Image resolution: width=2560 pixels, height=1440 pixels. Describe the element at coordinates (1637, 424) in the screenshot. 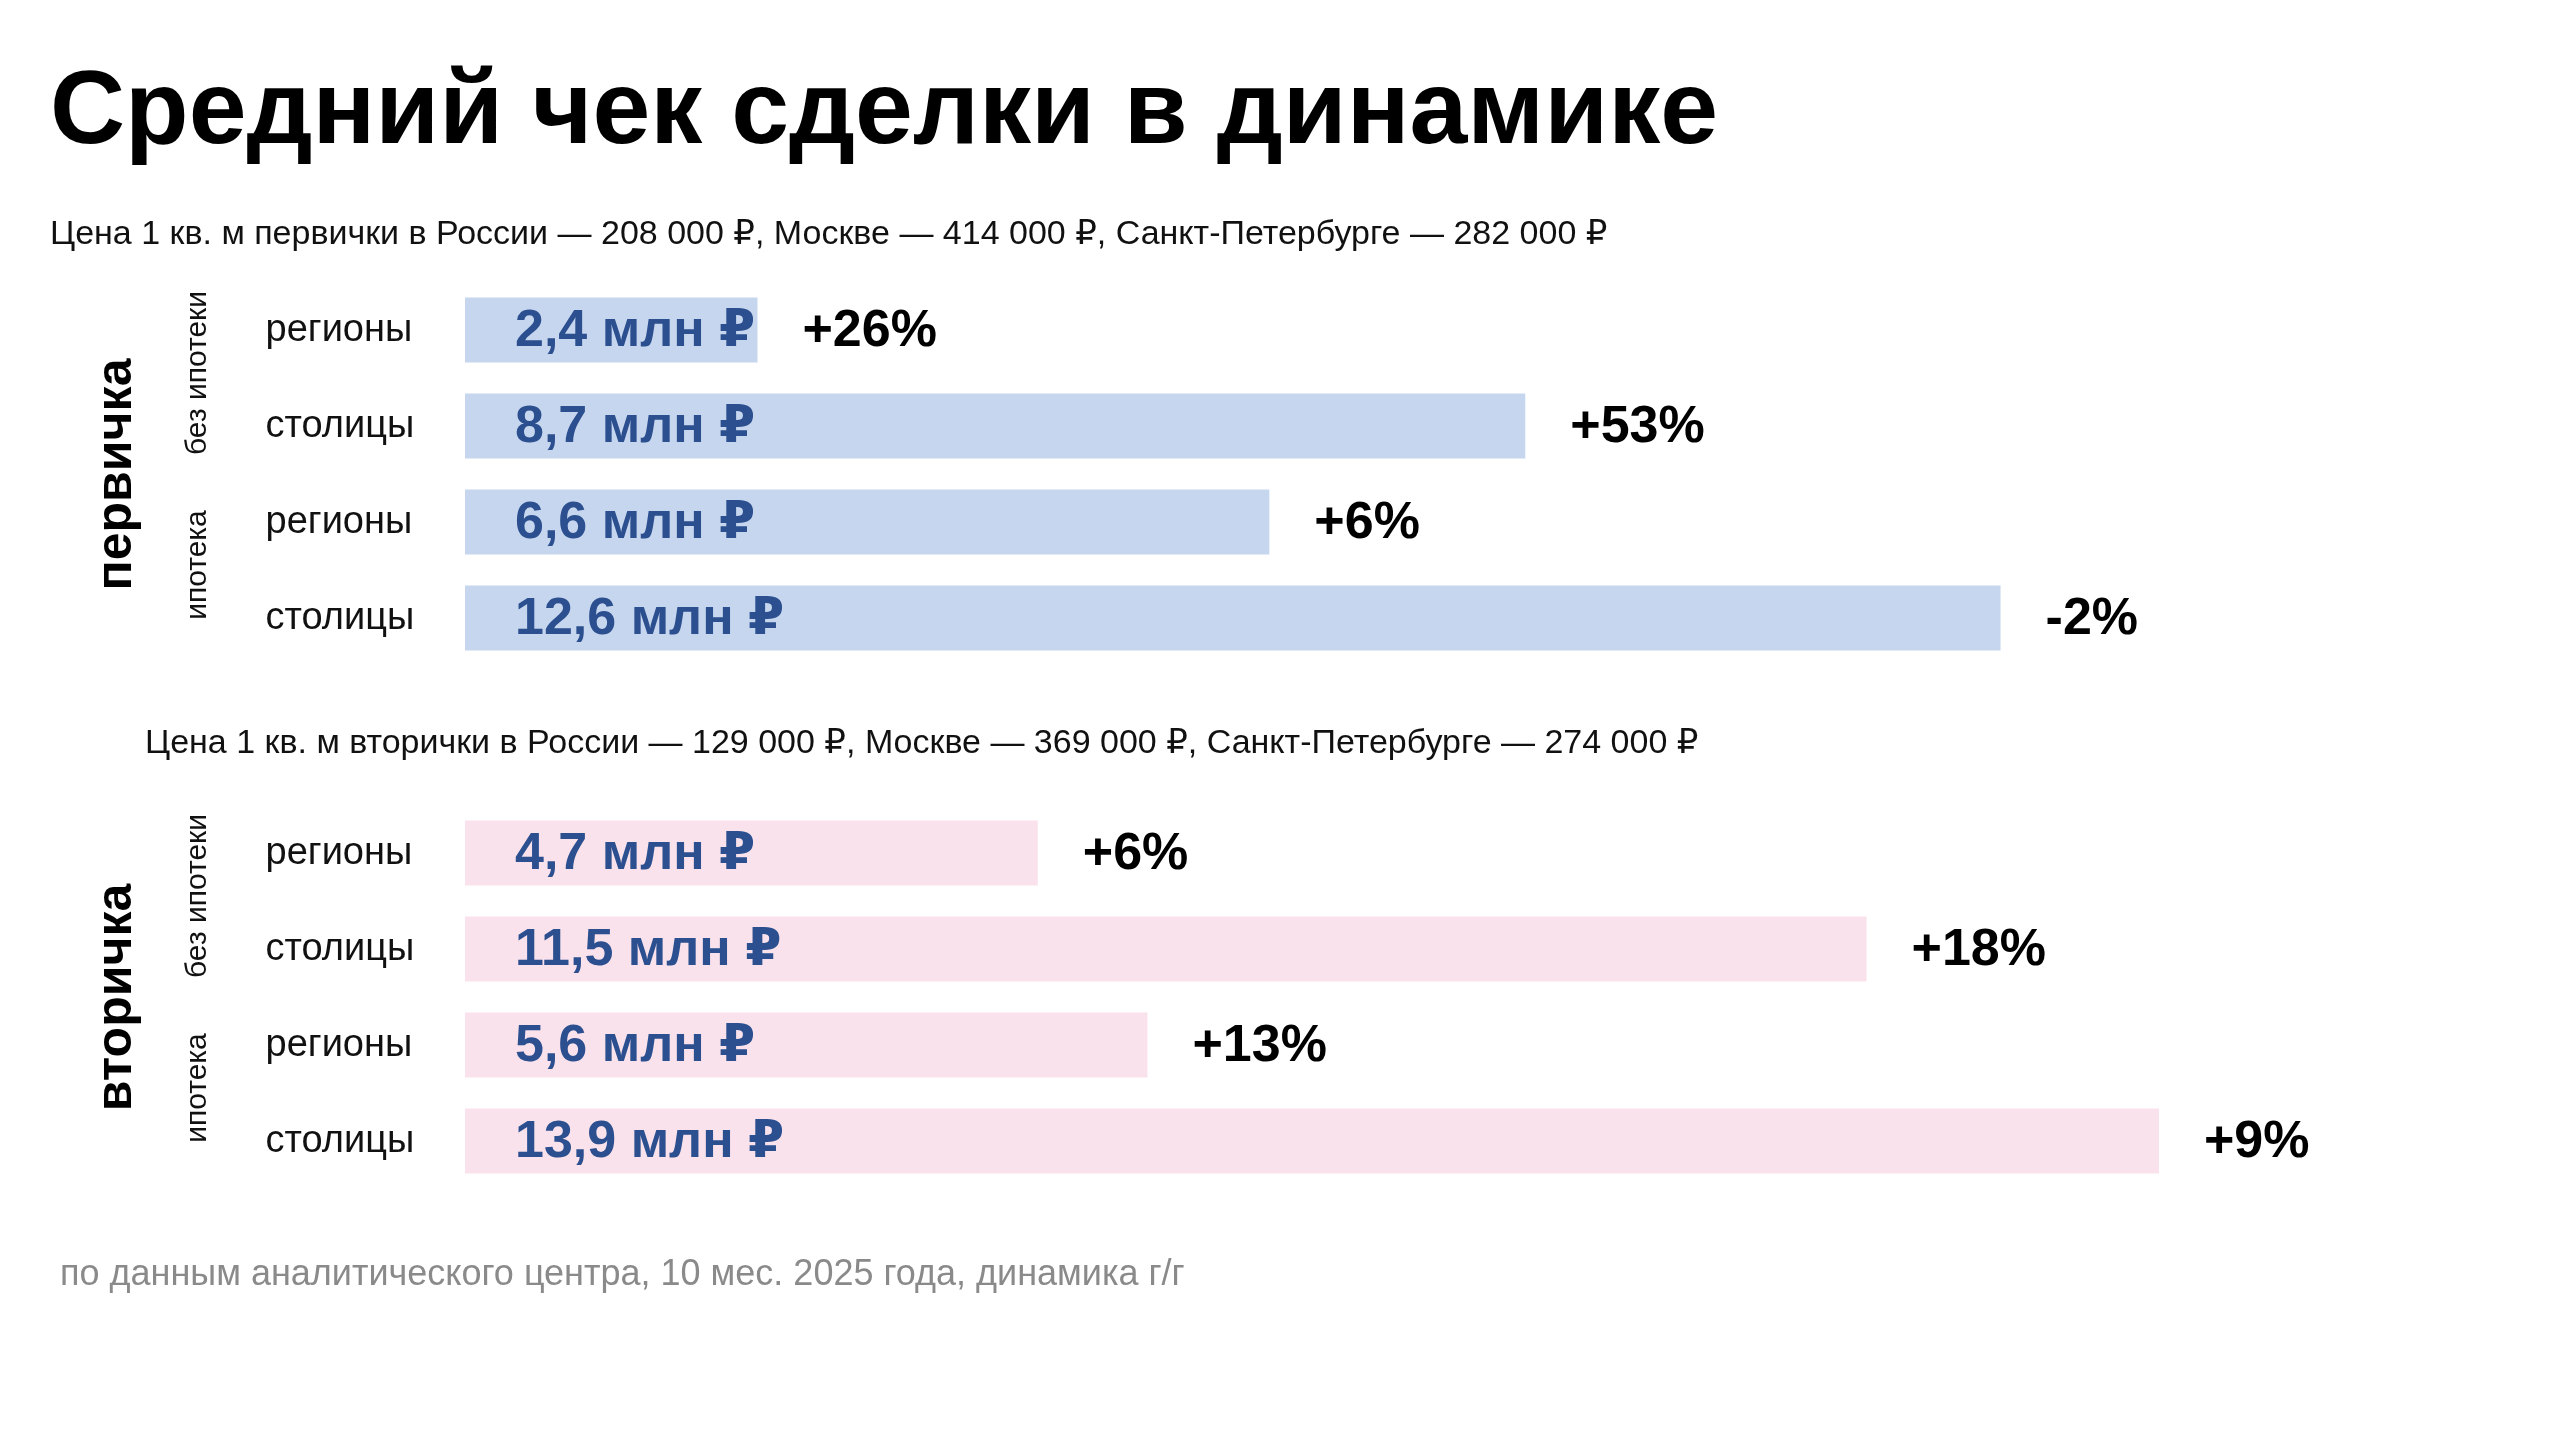

I see `annotation: +53%` at that location.